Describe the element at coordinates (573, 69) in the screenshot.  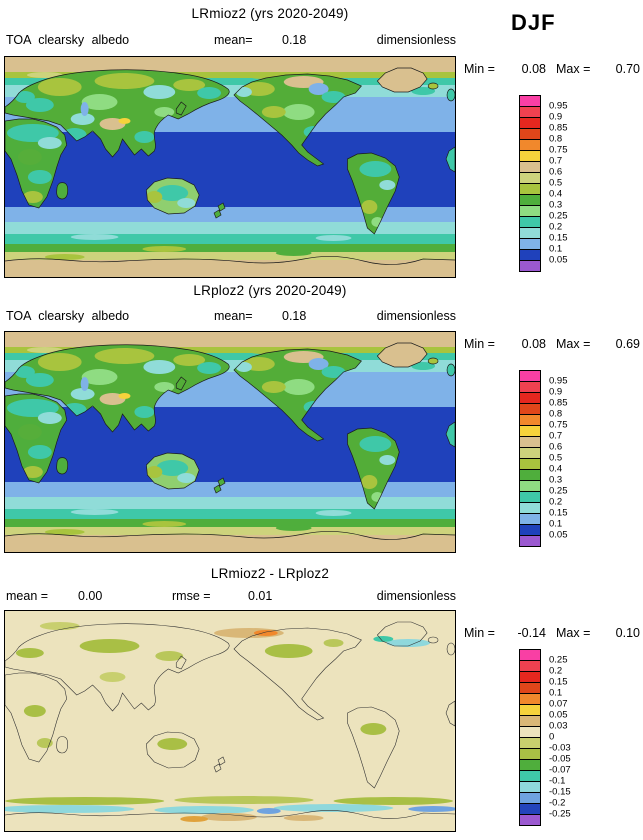
I see `panel1-max-label: Max =` at that location.